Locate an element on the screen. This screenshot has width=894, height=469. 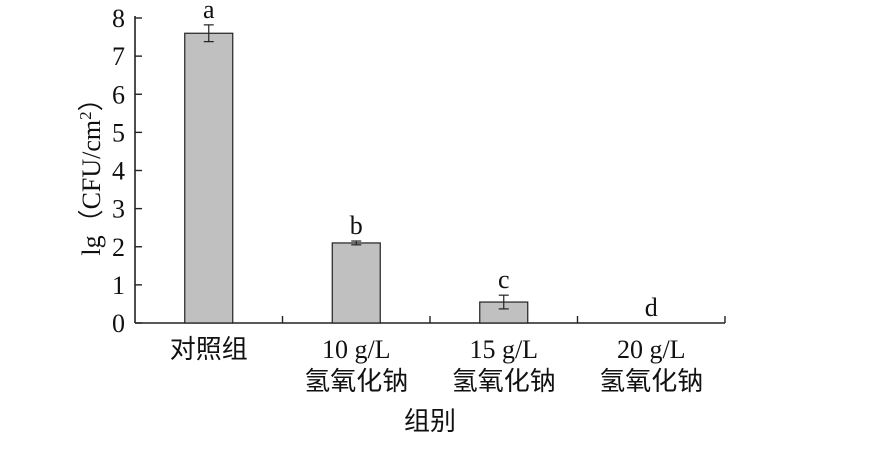
category-label: 对照组 is located at coordinates (209, 349).